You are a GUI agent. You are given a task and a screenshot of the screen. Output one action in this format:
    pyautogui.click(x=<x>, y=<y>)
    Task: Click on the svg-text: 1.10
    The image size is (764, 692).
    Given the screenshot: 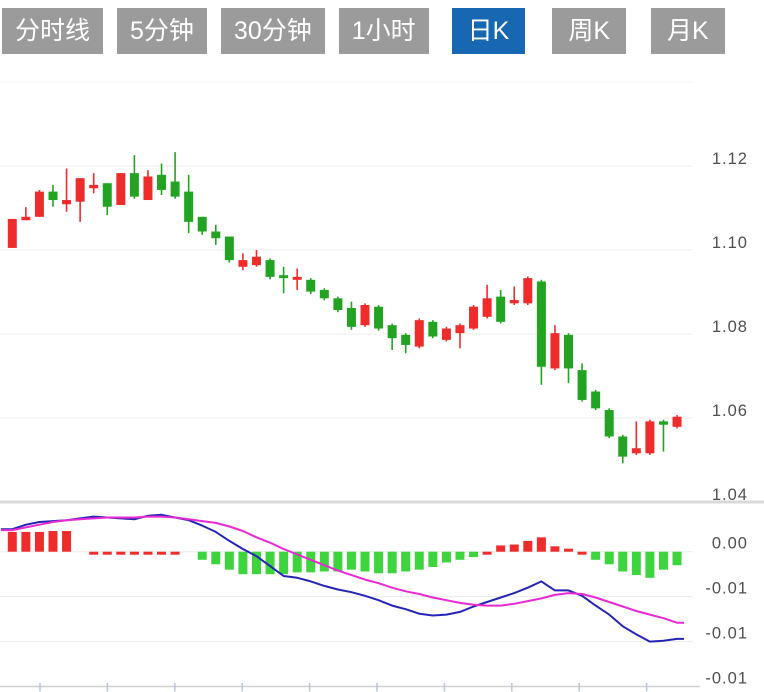 What is the action you would take?
    pyautogui.click(x=730, y=243)
    